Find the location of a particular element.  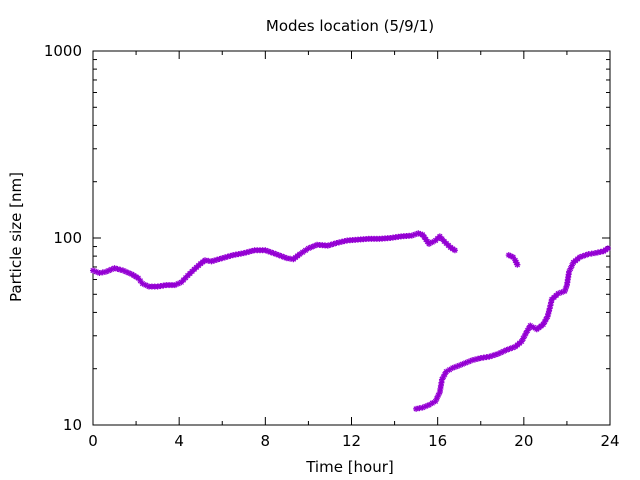

y-tick-label: 1000 is located at coordinates (63, 51).